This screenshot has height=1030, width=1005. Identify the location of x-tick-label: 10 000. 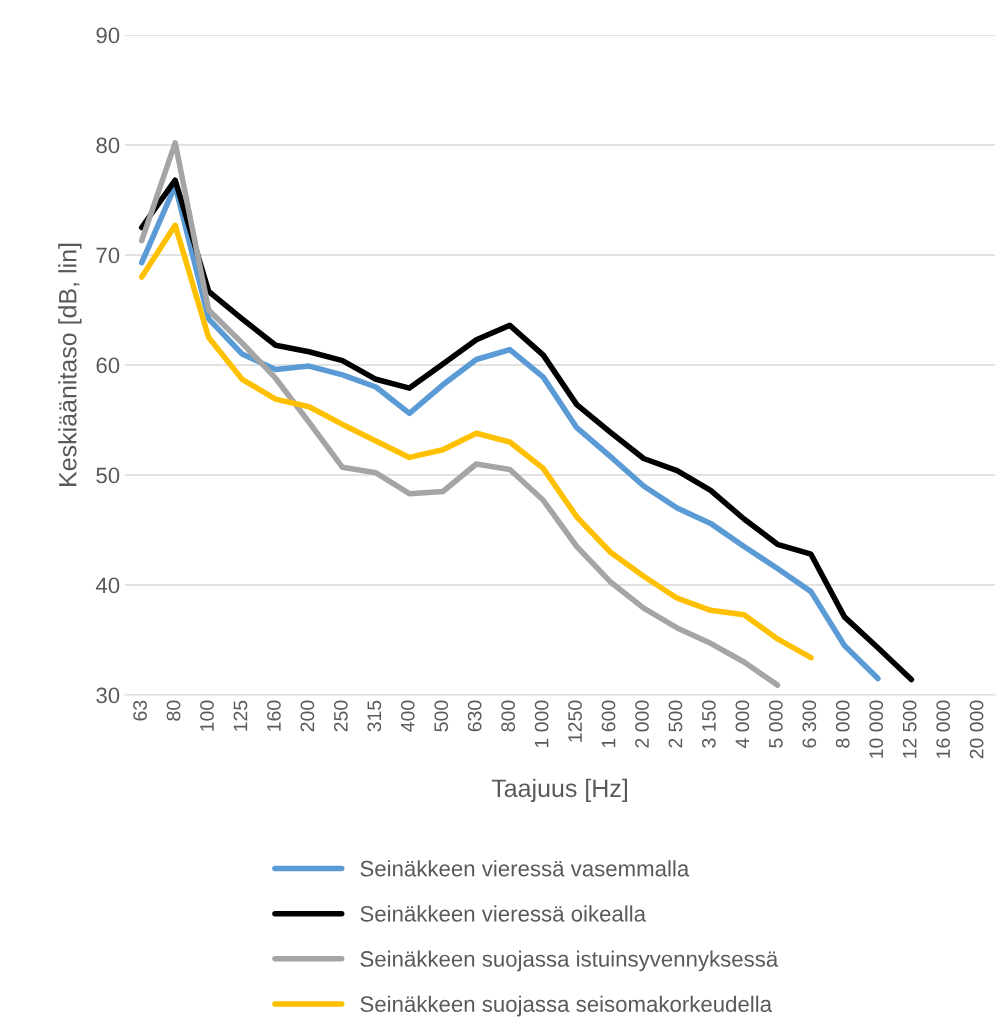
(876, 729).